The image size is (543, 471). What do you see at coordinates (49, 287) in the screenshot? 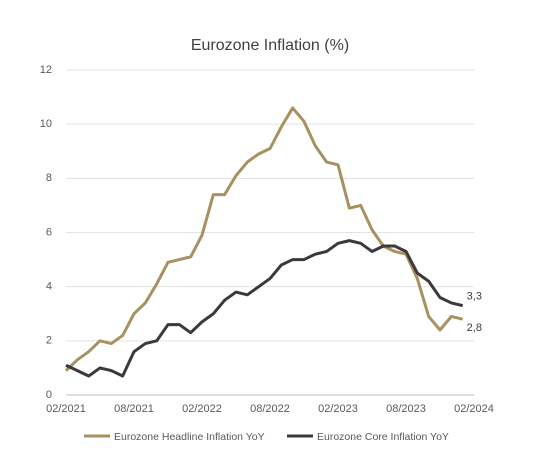
I see `y-tick-label: 4` at bounding box center [49, 287].